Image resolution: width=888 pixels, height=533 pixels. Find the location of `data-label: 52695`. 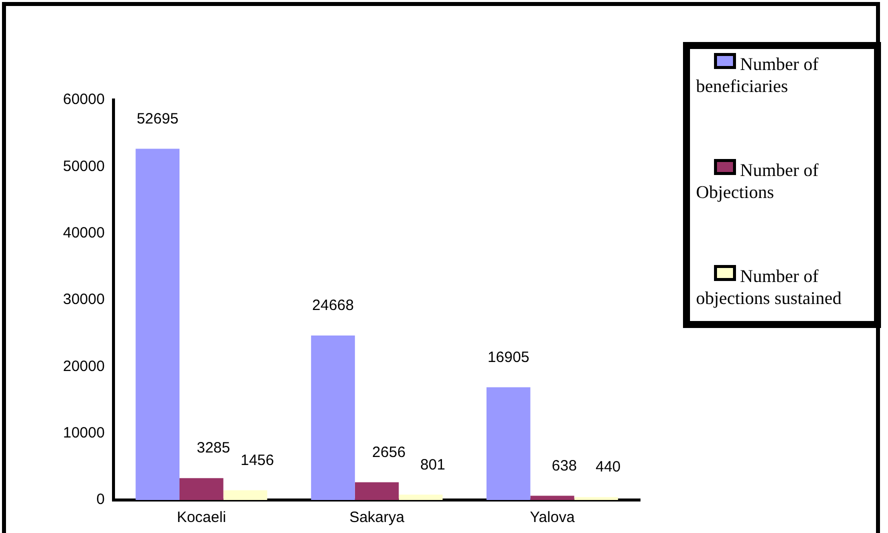

data-label: 52695 is located at coordinates (157, 119).